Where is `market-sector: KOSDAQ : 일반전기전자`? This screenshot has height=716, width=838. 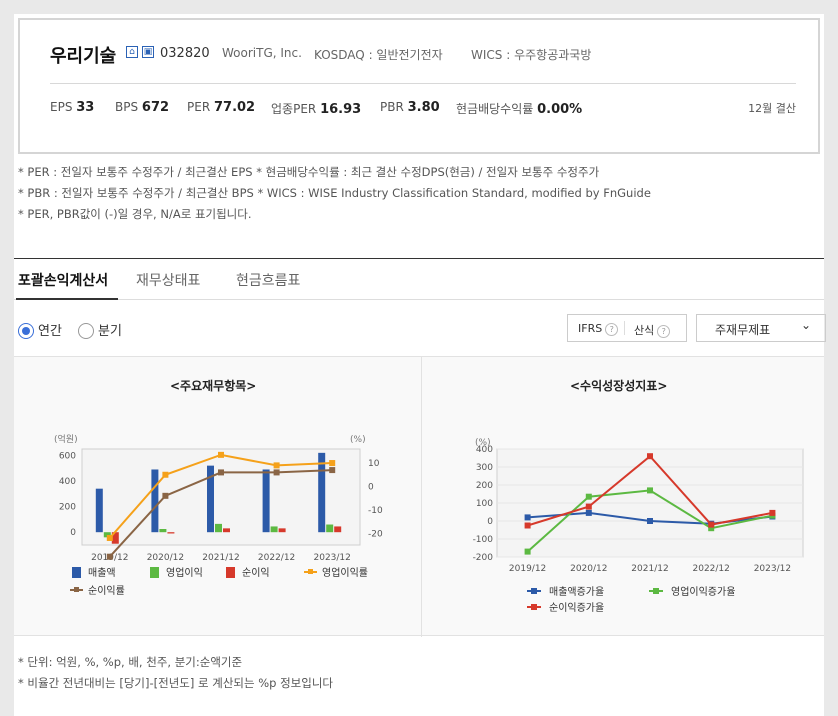 market-sector: KOSDAQ : 일반전기전자 is located at coordinates (378, 55).